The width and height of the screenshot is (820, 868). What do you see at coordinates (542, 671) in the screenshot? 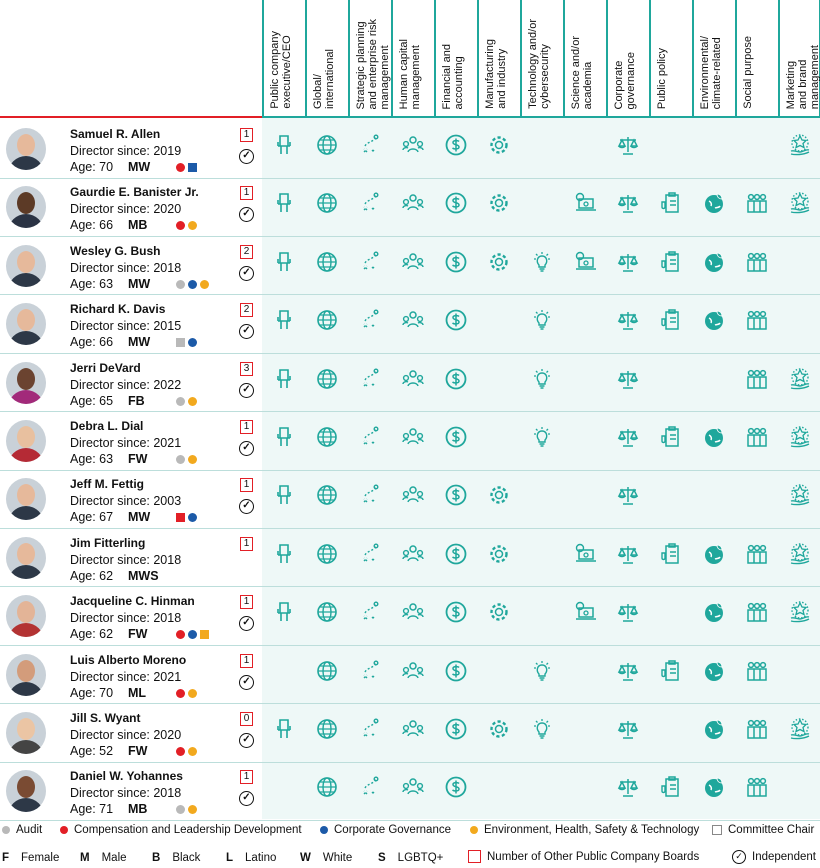
I see `lightbulb-icon` at bounding box center [542, 671].